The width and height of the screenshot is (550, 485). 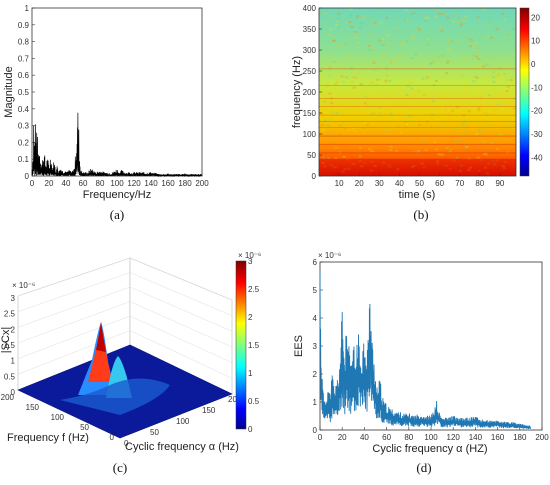 I want to click on panel-b-x-tick-label: 60, so click(x=439, y=183).